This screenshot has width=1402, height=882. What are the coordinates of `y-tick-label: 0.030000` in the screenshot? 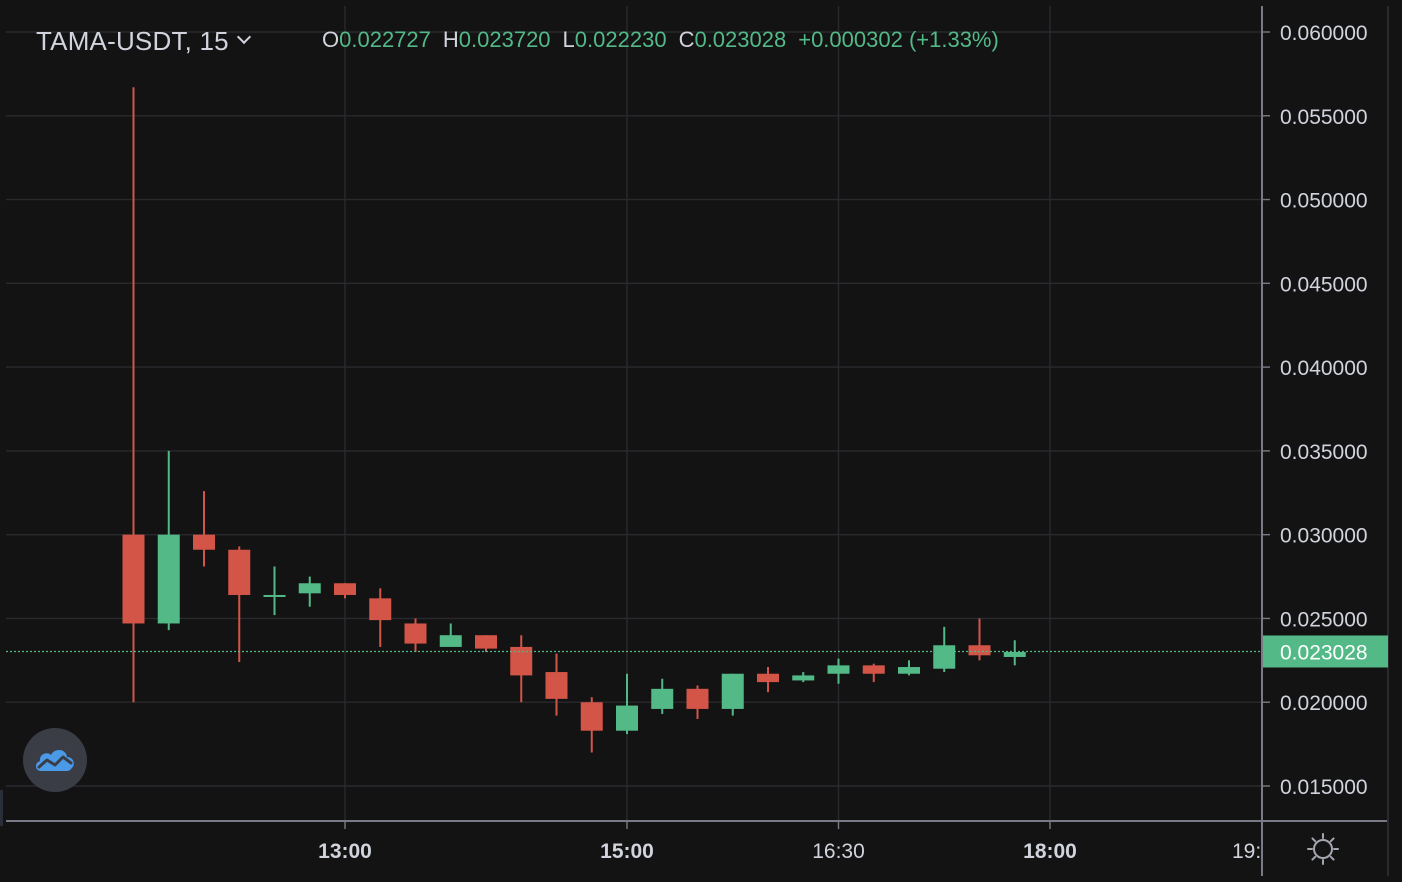 It's located at (1324, 536).